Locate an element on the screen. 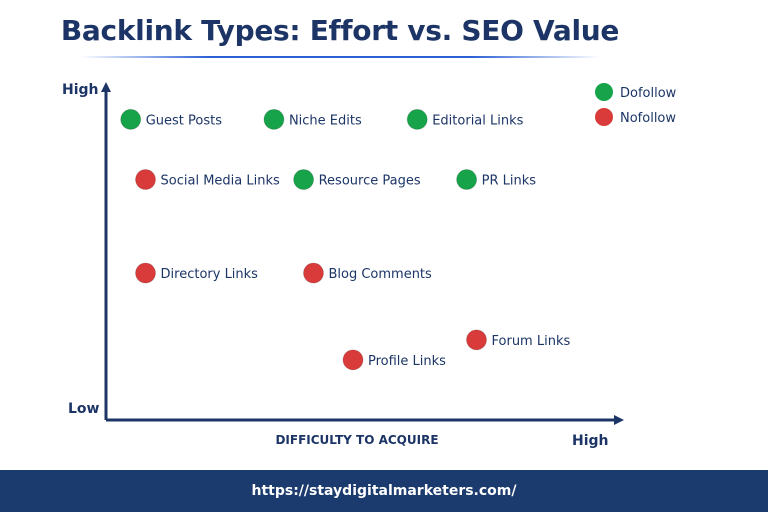 The height and width of the screenshot is (512, 768). data-point: Directory Links is located at coordinates (197, 273).